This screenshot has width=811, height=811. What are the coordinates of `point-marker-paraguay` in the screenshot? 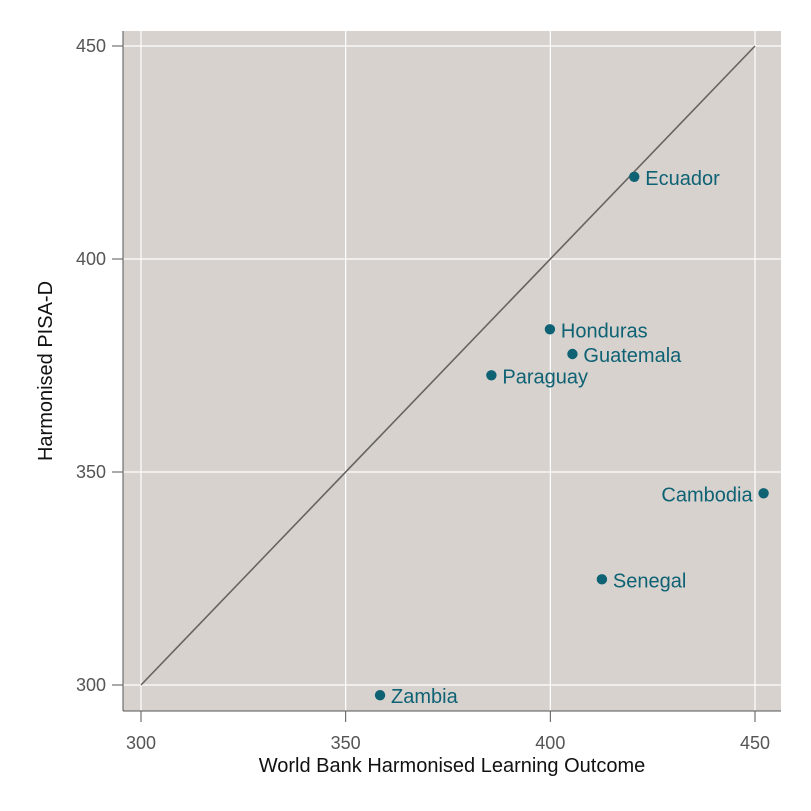 It's located at (491, 375).